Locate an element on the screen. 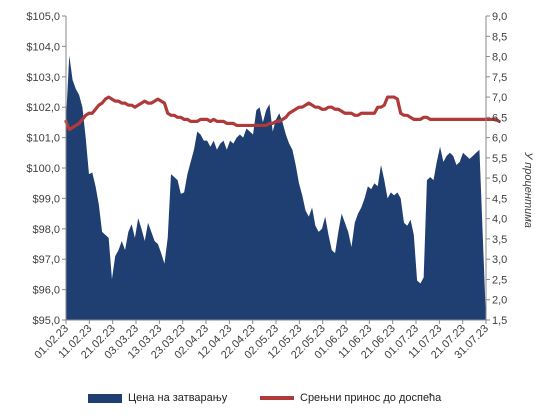 The image size is (535, 415). legend-item-yield: Срењни принос до доспећа is located at coordinates (350, 398).